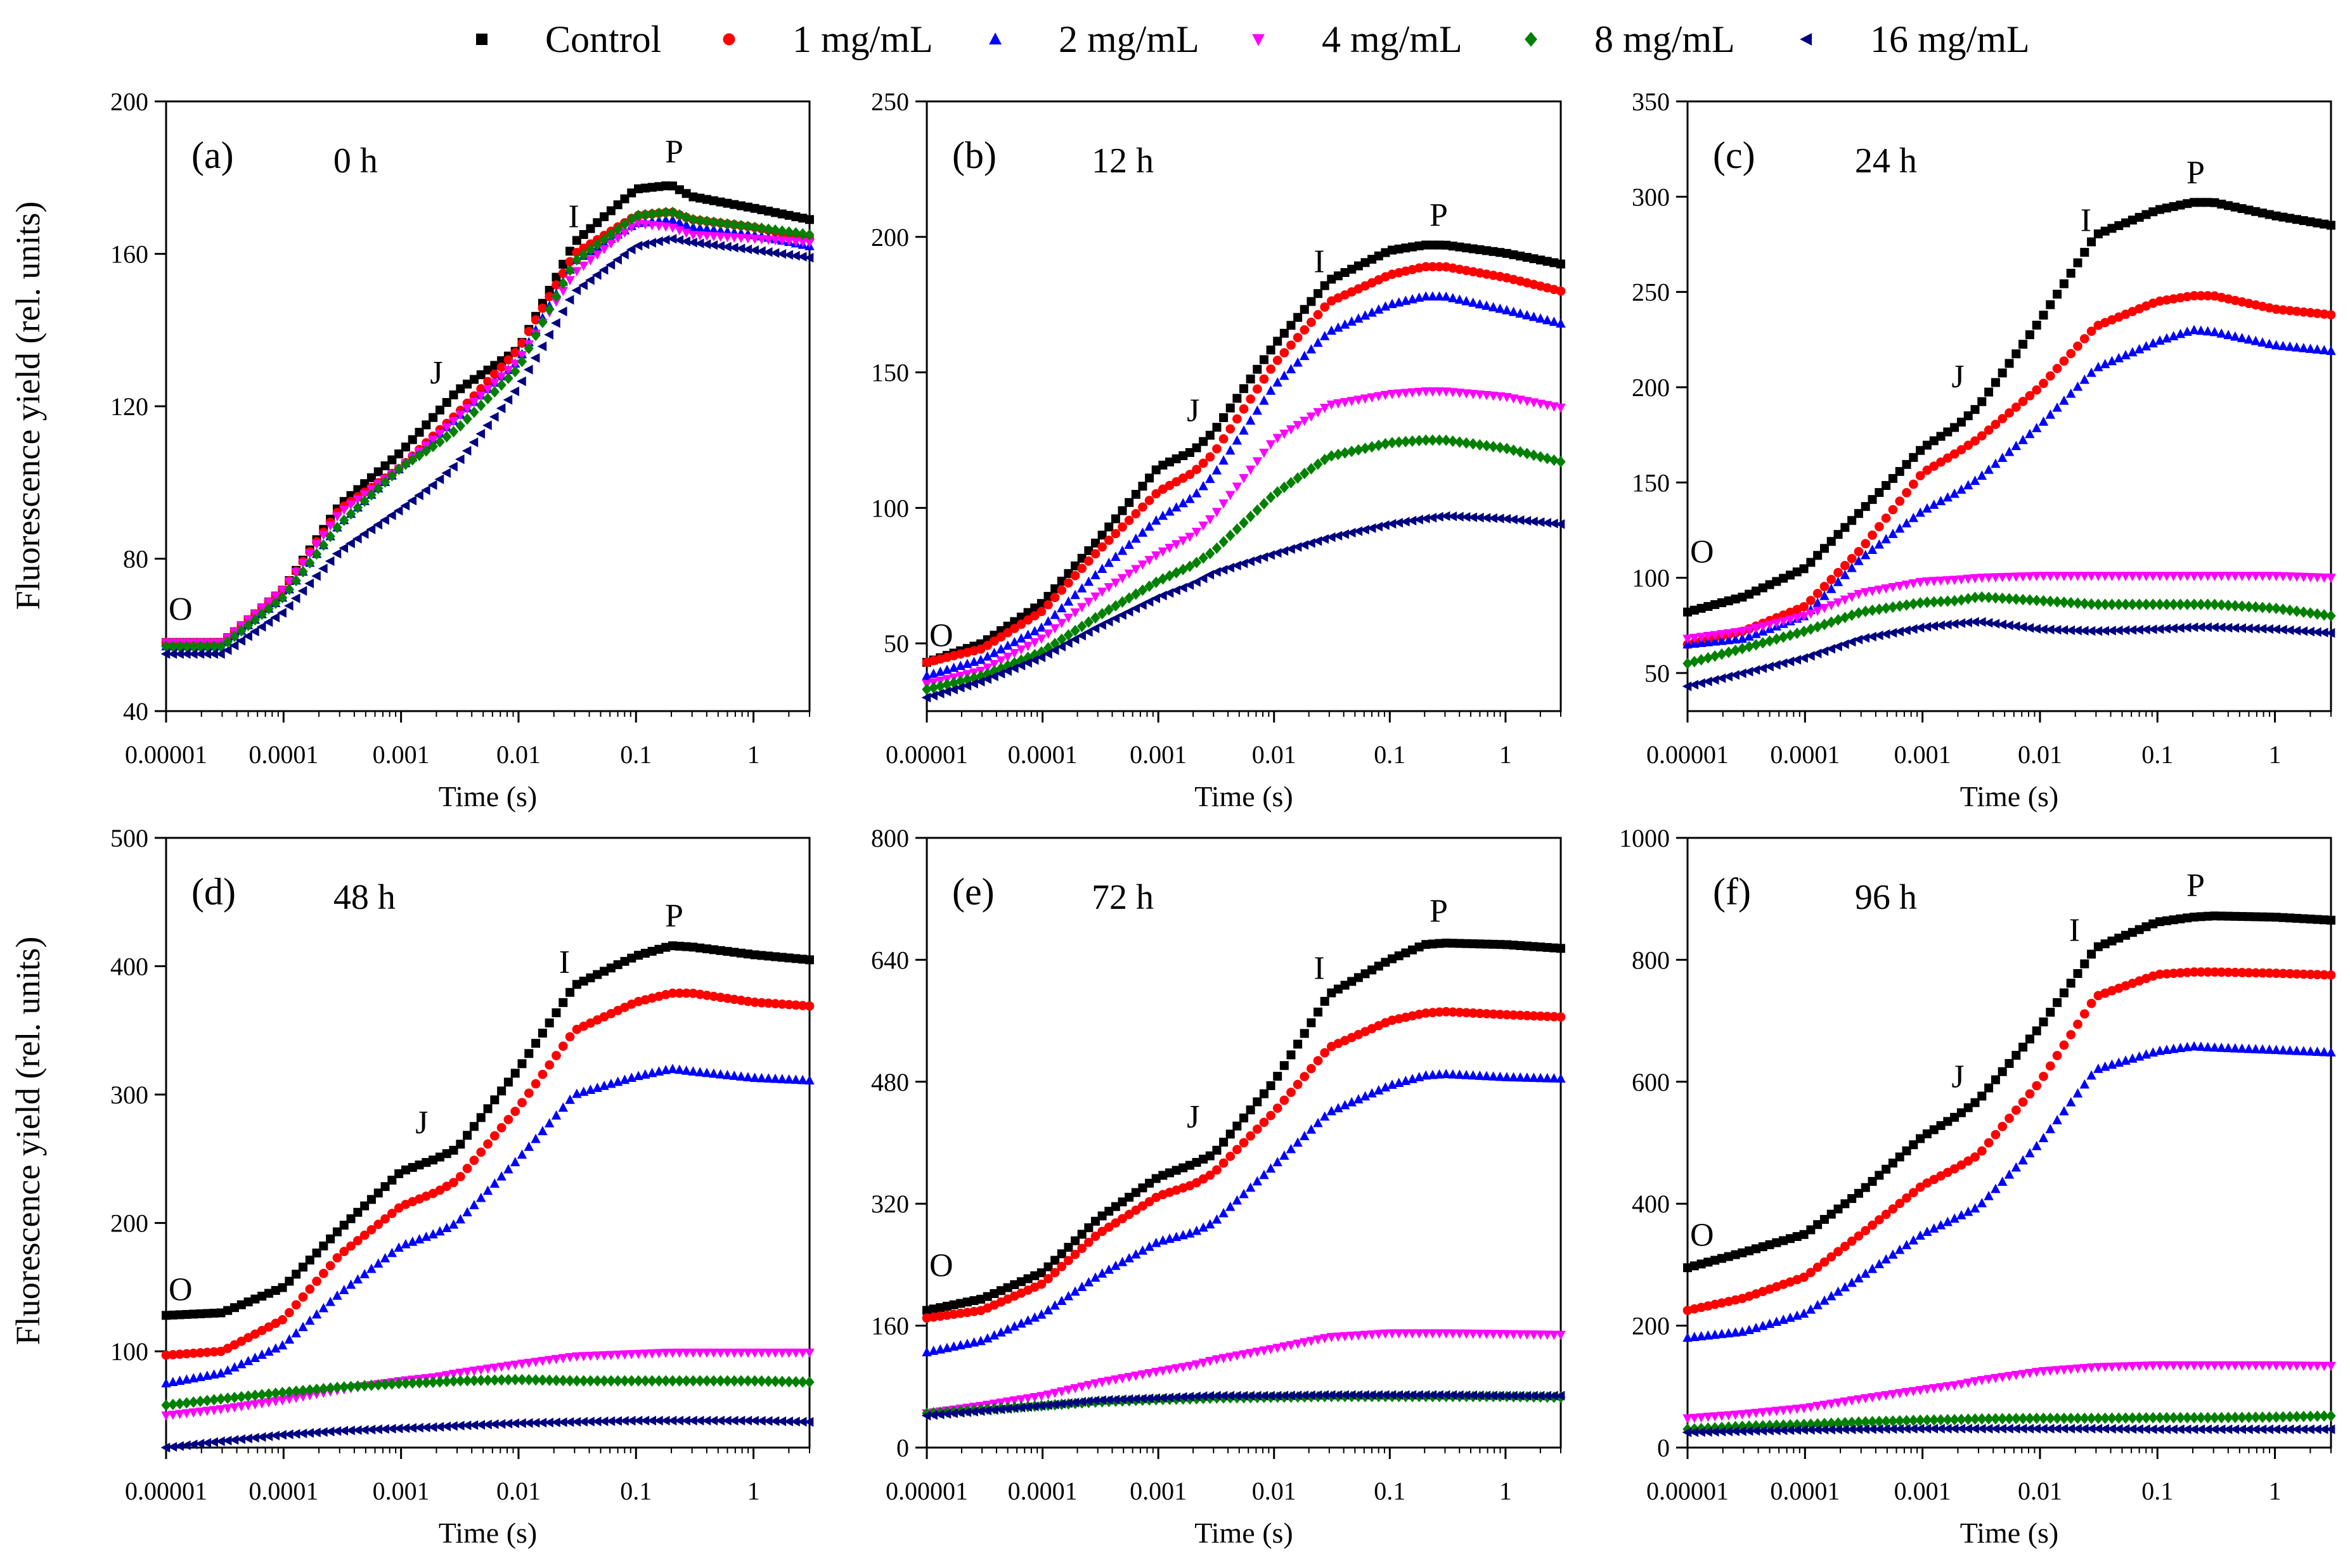 Image resolution: width=2350 pixels, height=1568 pixels. Describe the element at coordinates (129, 101) in the screenshot. I see `y-tick-label: 200` at that location.